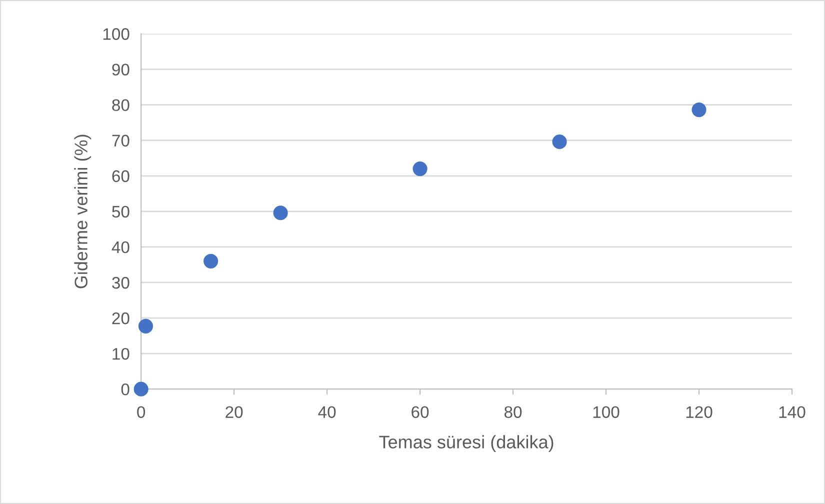 Image resolution: width=825 pixels, height=504 pixels. What do you see at coordinates (121, 354) in the screenshot?
I see `y-tick-label: 10` at bounding box center [121, 354].